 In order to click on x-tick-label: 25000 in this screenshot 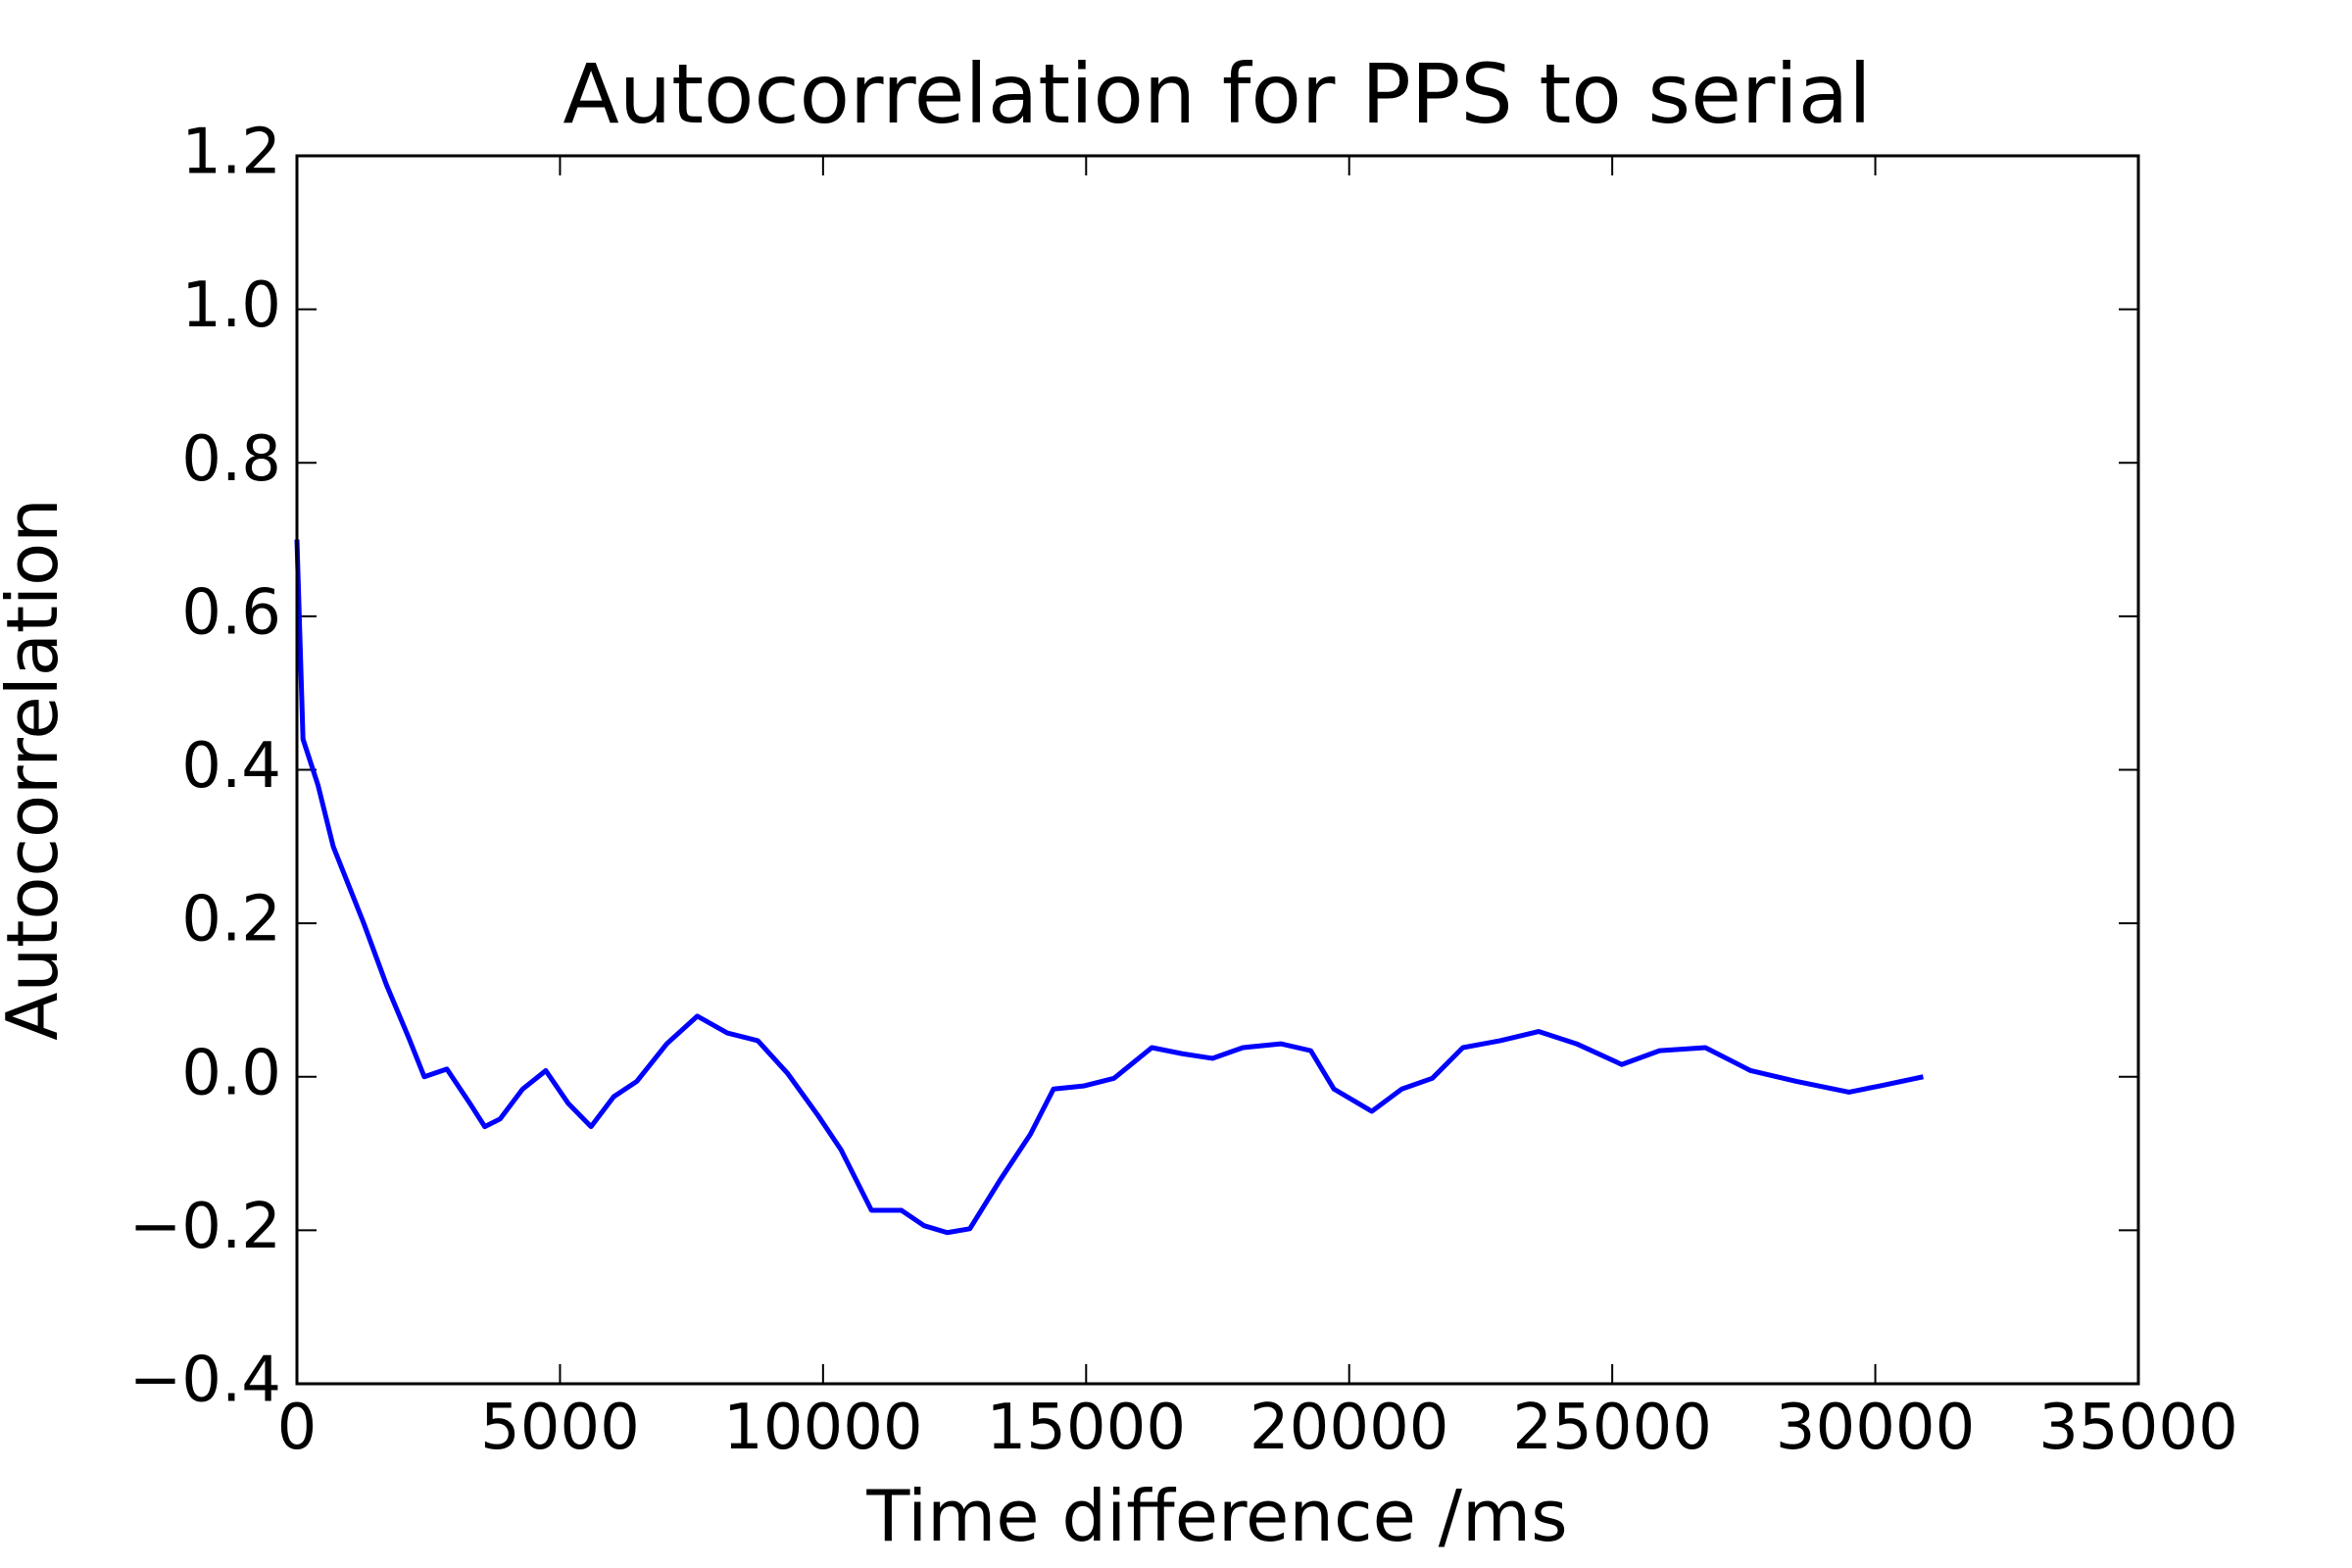, I will do `click(1612, 1428)`.